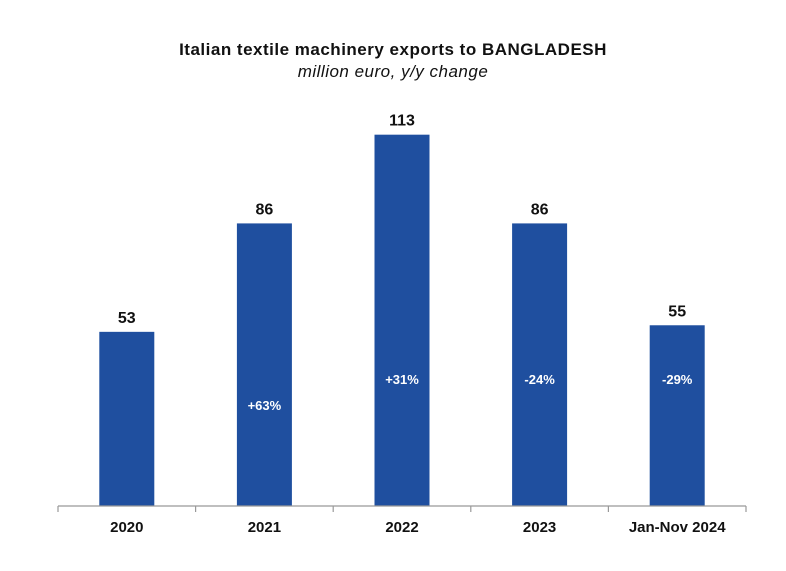 This screenshot has width=786, height=571. Describe the element at coordinates (539, 527) in the screenshot. I see `x-tick-label: 2023` at that location.